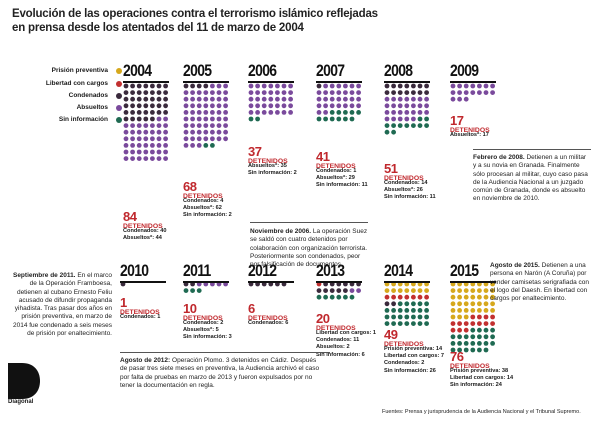  What do you see at coordinates (140, 317) in the screenshot?
I see `breakdown-line: Condenados: 1` at bounding box center [140, 317].